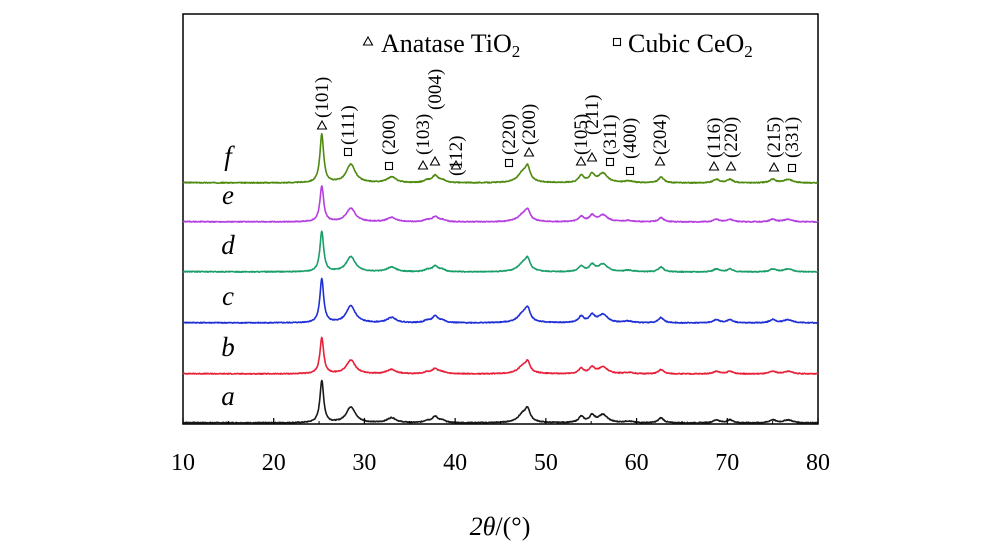  Describe the element at coordinates (228, 396) in the screenshot. I see `series-label-a: a` at that location.